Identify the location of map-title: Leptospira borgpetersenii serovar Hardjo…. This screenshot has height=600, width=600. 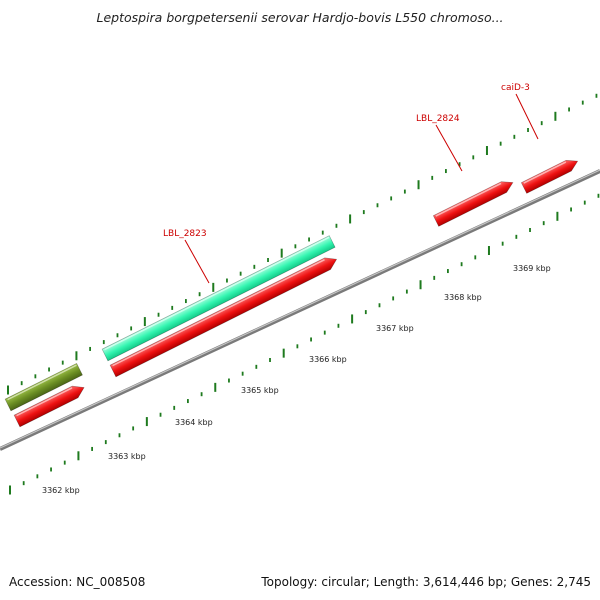
(300, 17).